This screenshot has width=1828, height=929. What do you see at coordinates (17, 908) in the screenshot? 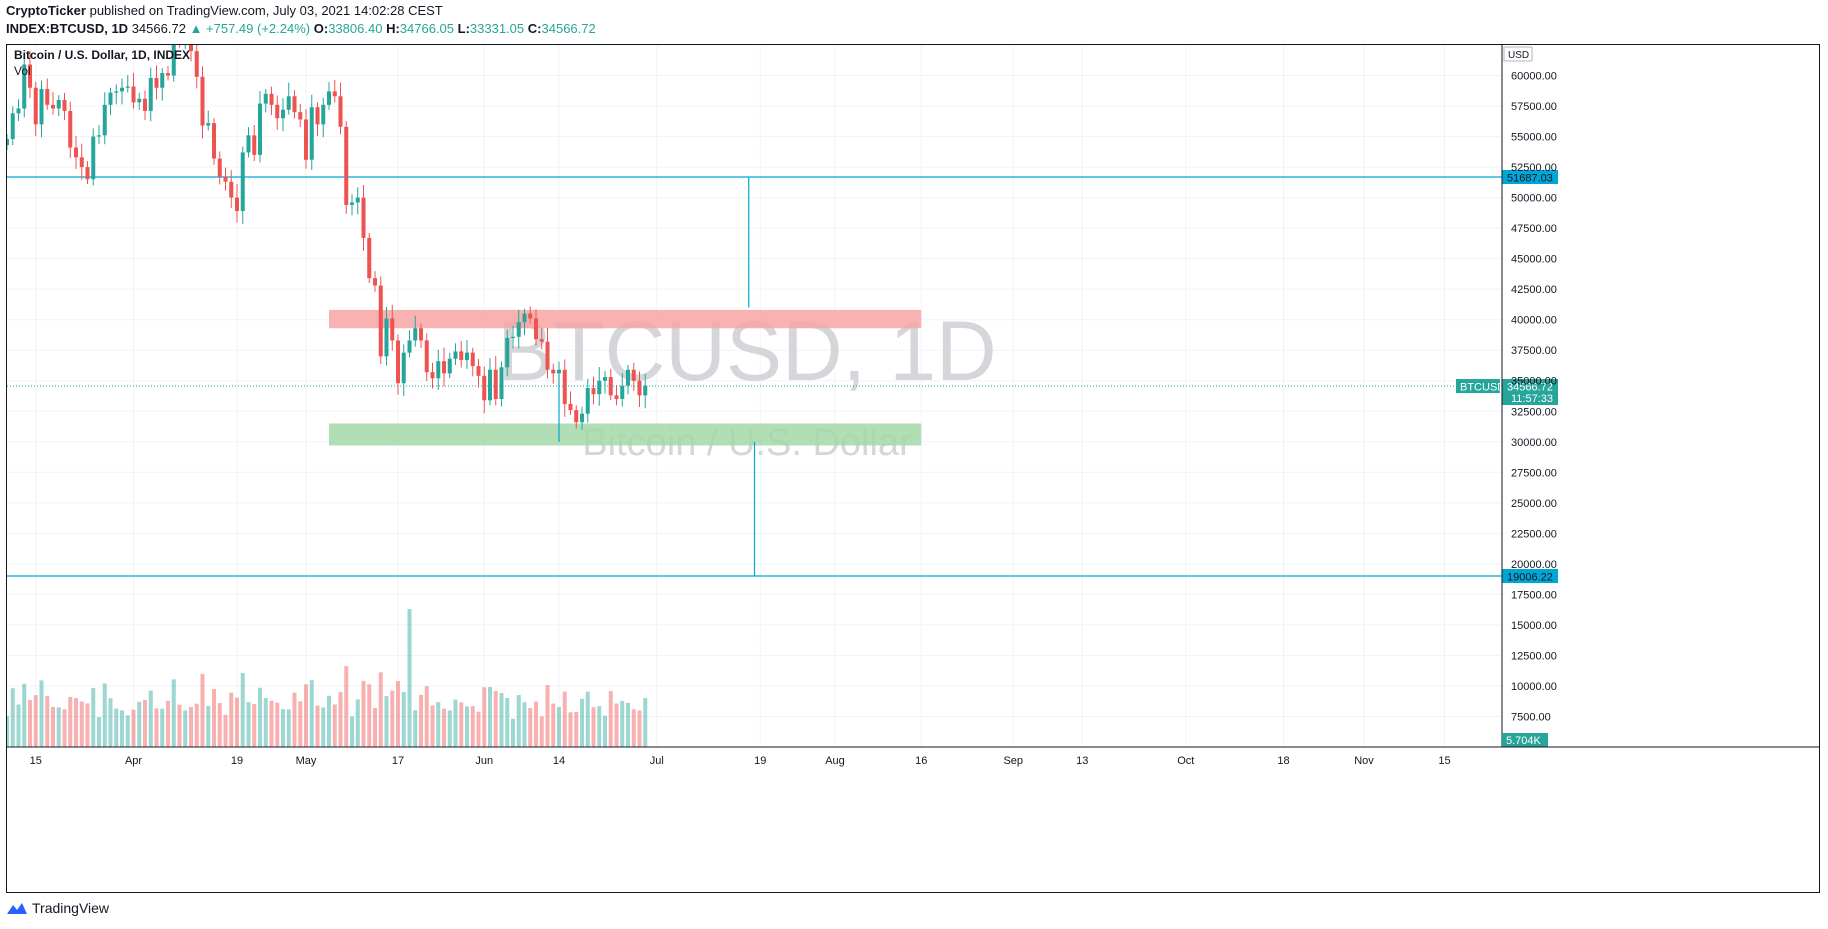
I see `tradingview-logo-icon` at bounding box center [17, 908].